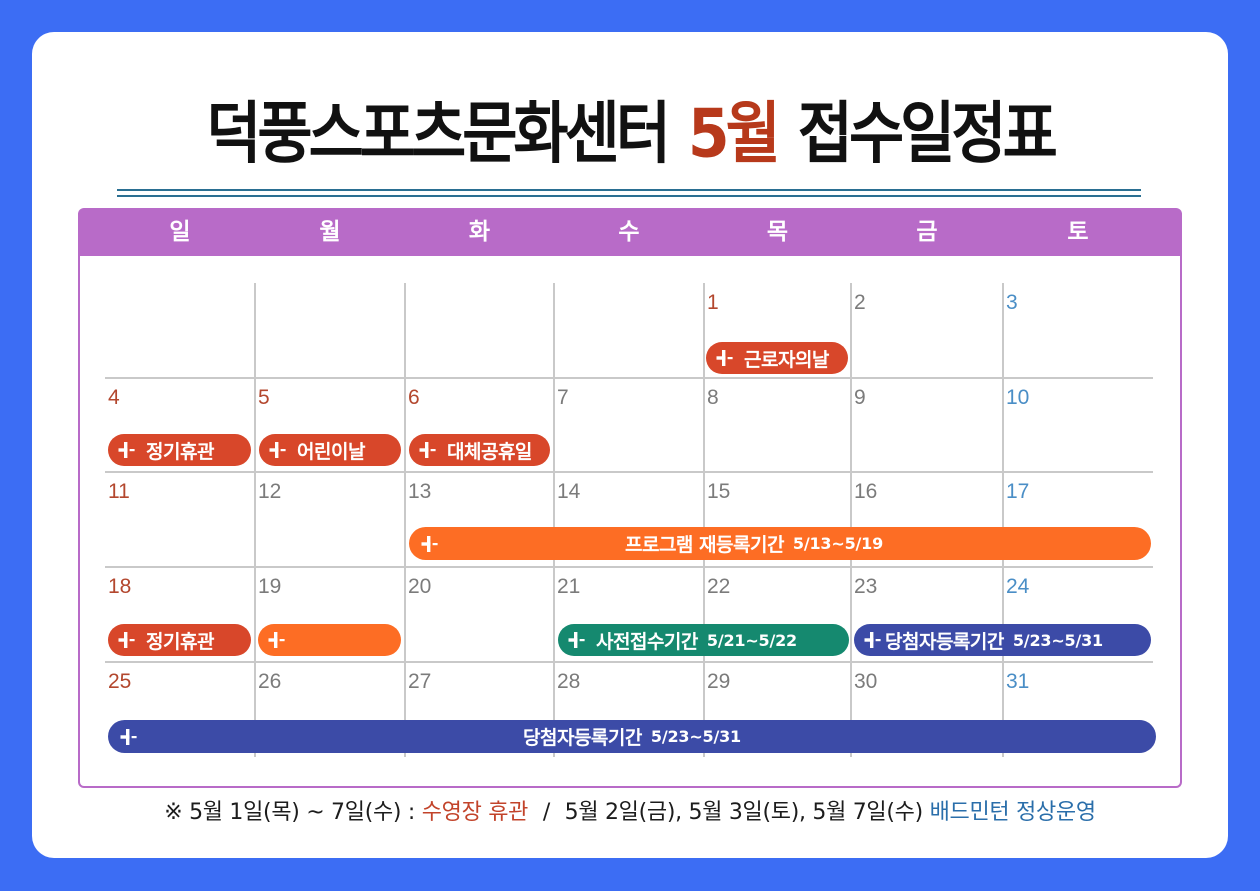 The height and width of the screenshot is (891, 1260). I want to click on weekday-sat: 토, so click(1078, 232).